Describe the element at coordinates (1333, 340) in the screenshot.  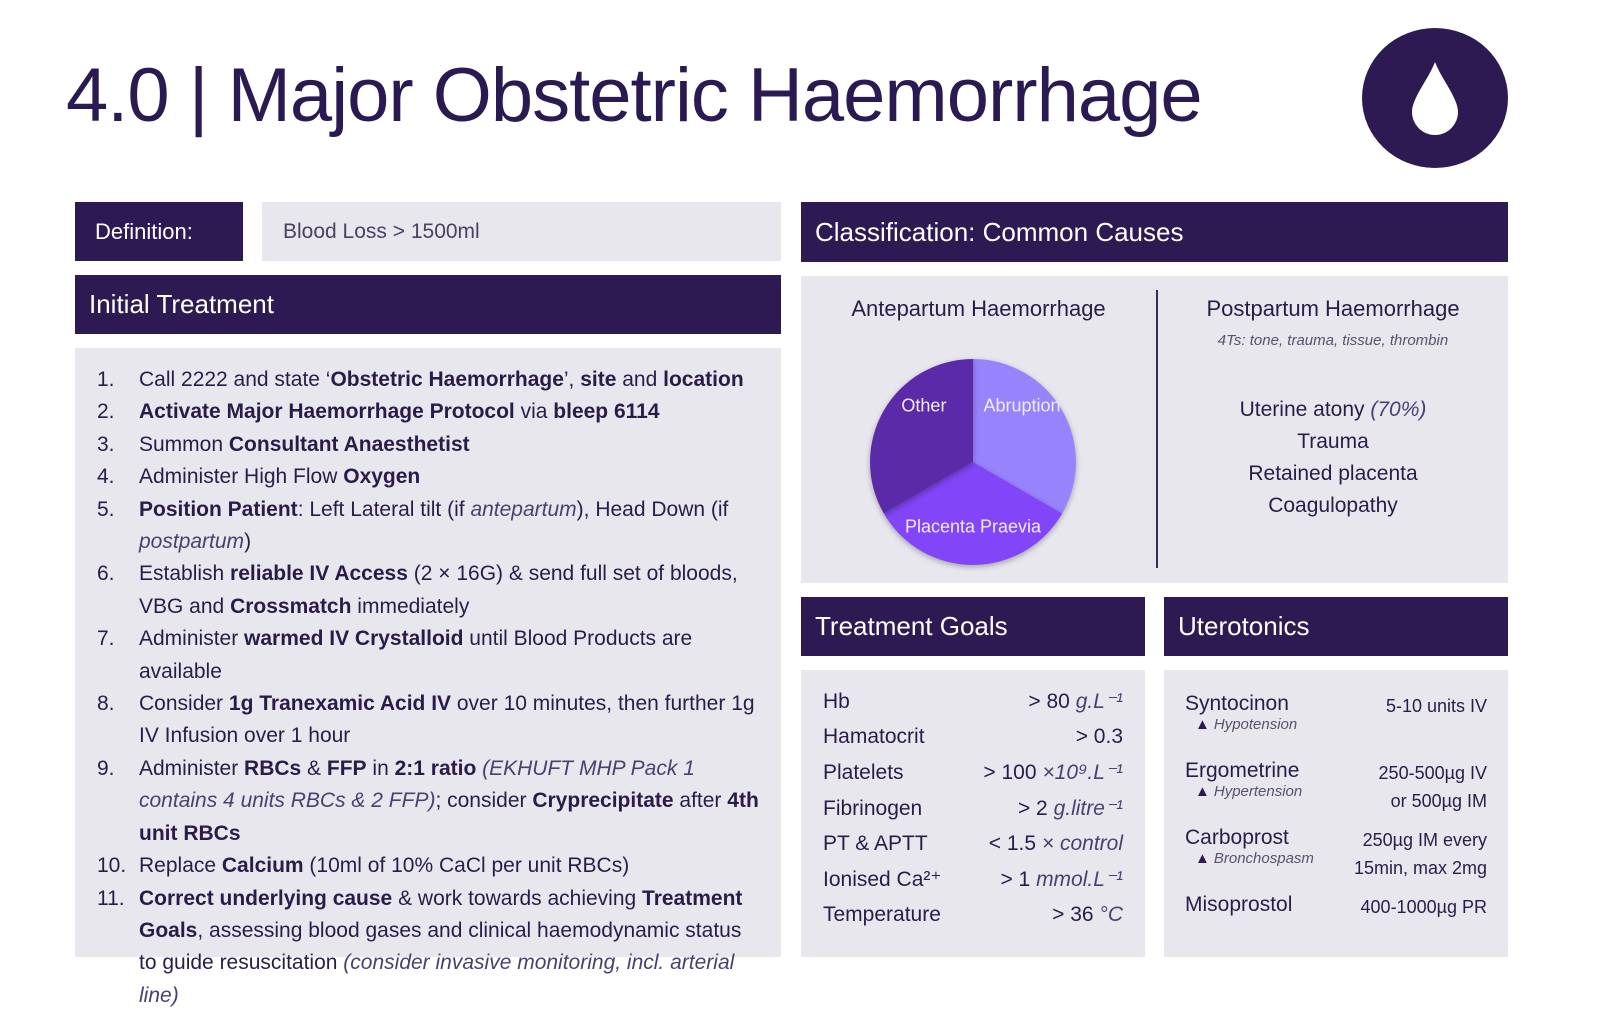
I see `postpartum-subtitle: 4Ts: tone, trauma, tissue, thrombin` at that location.